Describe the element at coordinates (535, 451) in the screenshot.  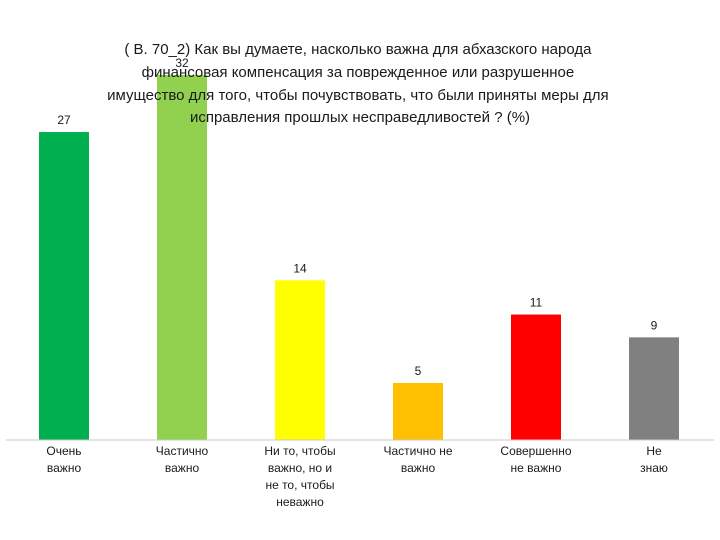
I see `category-label-4-line-0: Совершенно` at that location.